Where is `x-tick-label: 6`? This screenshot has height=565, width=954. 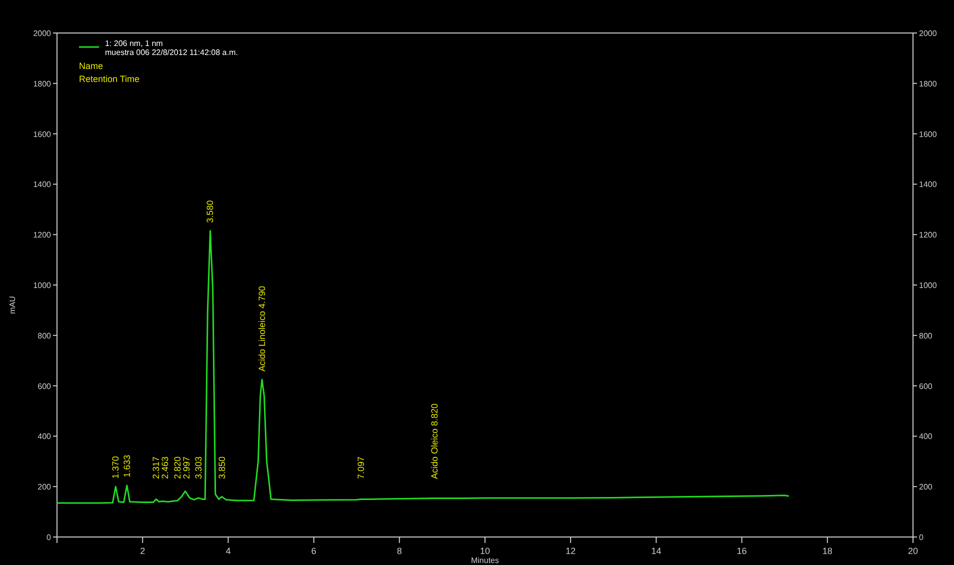 x-tick-label: 6 is located at coordinates (313, 551).